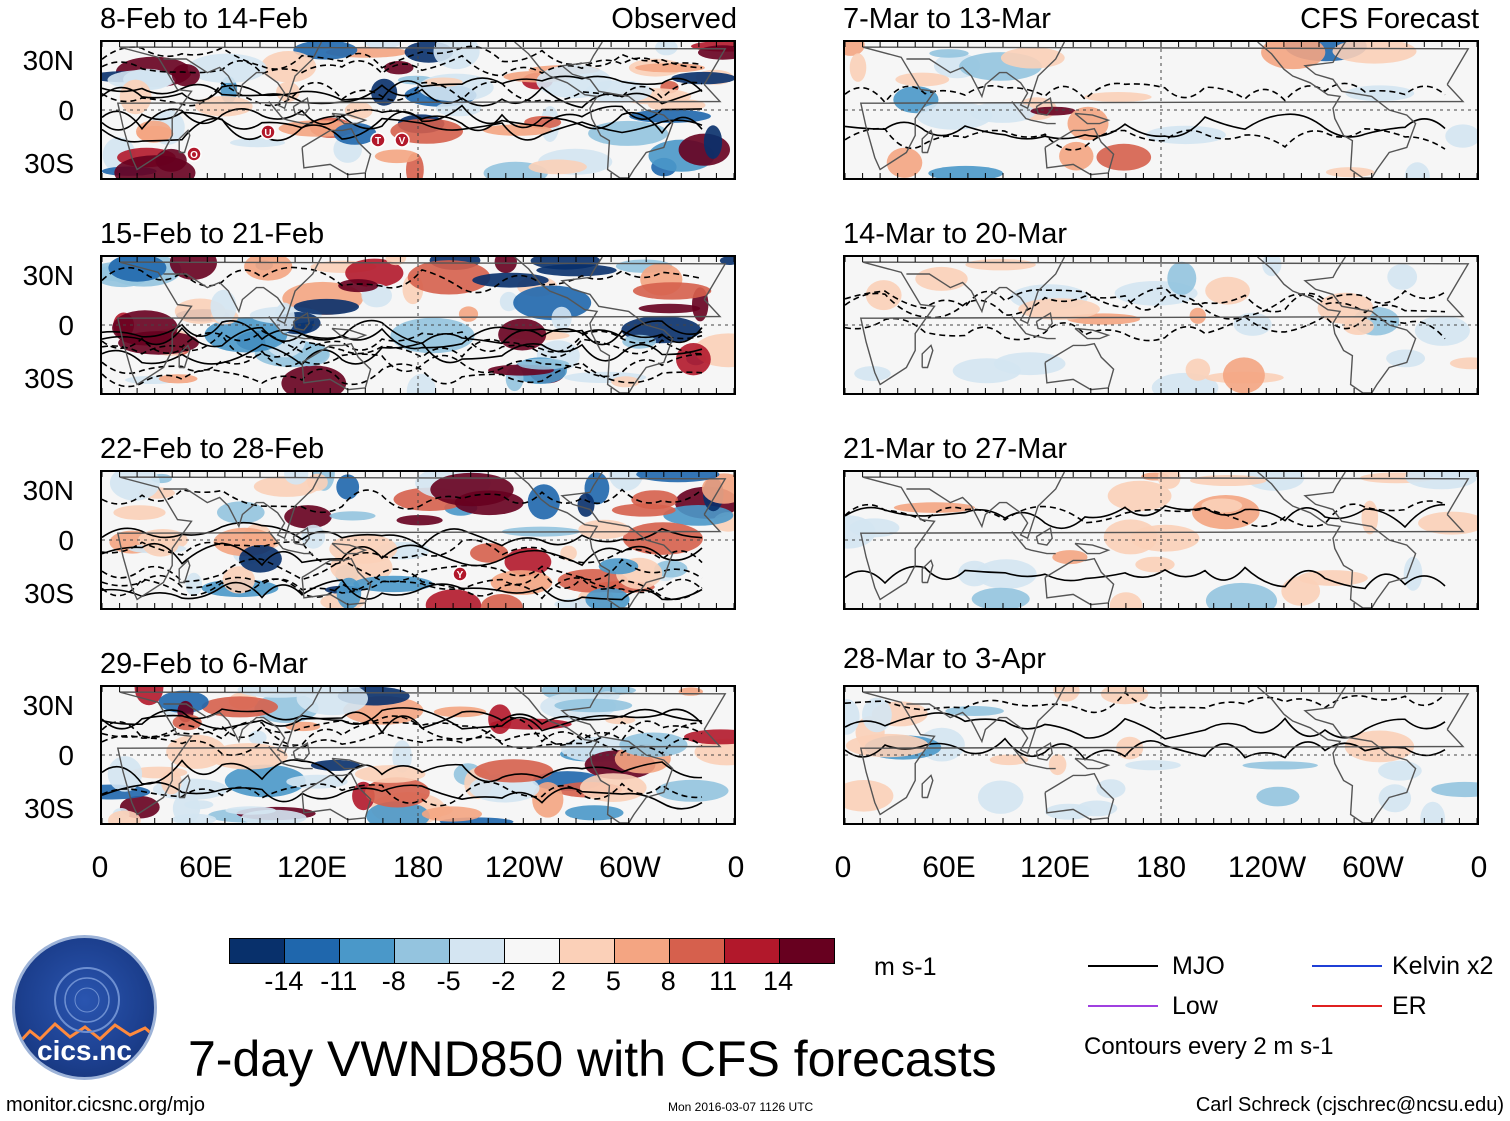 The width and height of the screenshot is (1510, 1121). Describe the element at coordinates (84, 1050) in the screenshot. I see `logo-text: cics.nc` at that location.